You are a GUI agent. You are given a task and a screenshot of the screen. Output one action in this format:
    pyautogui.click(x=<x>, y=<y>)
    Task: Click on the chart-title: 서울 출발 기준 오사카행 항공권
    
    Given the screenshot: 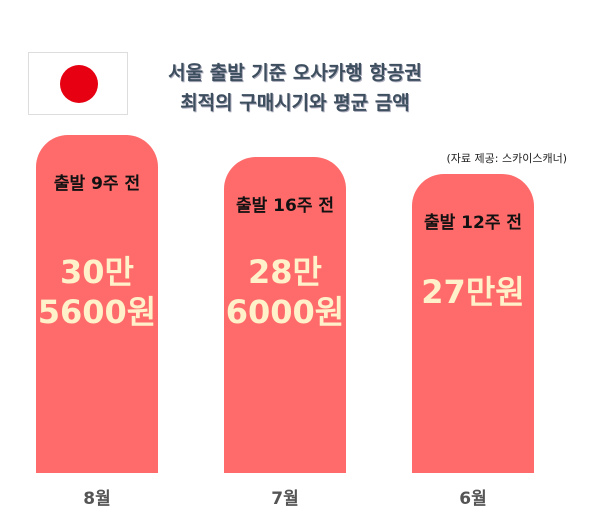 What is the action you would take?
    pyautogui.click(x=295, y=73)
    